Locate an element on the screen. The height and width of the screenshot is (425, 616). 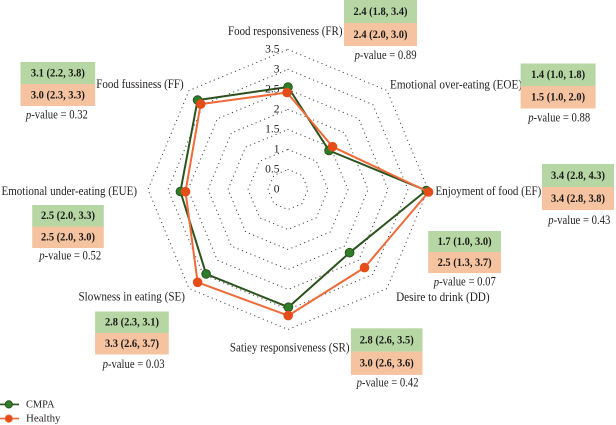
svg-text: p-value = 0.42 is located at coordinates (387, 382).